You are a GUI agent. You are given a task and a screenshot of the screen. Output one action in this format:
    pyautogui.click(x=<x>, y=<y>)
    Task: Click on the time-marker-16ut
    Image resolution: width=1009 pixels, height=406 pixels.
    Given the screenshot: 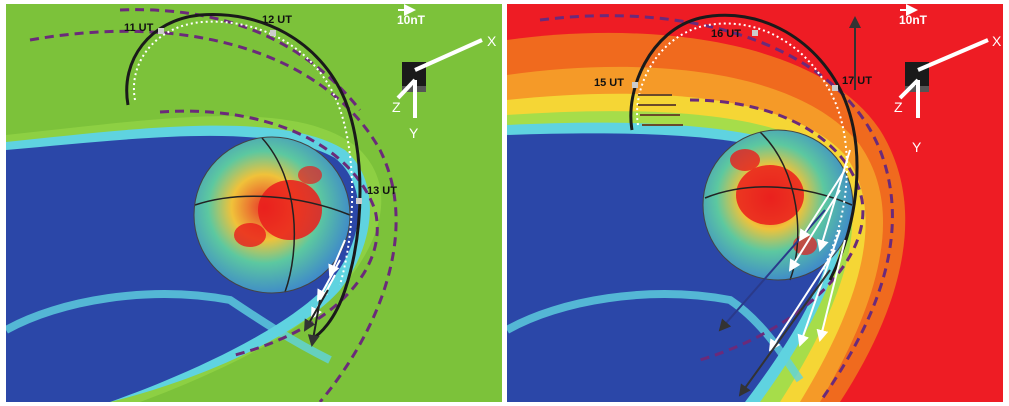 What is the action you would take?
    pyautogui.click(x=755, y=33)
    